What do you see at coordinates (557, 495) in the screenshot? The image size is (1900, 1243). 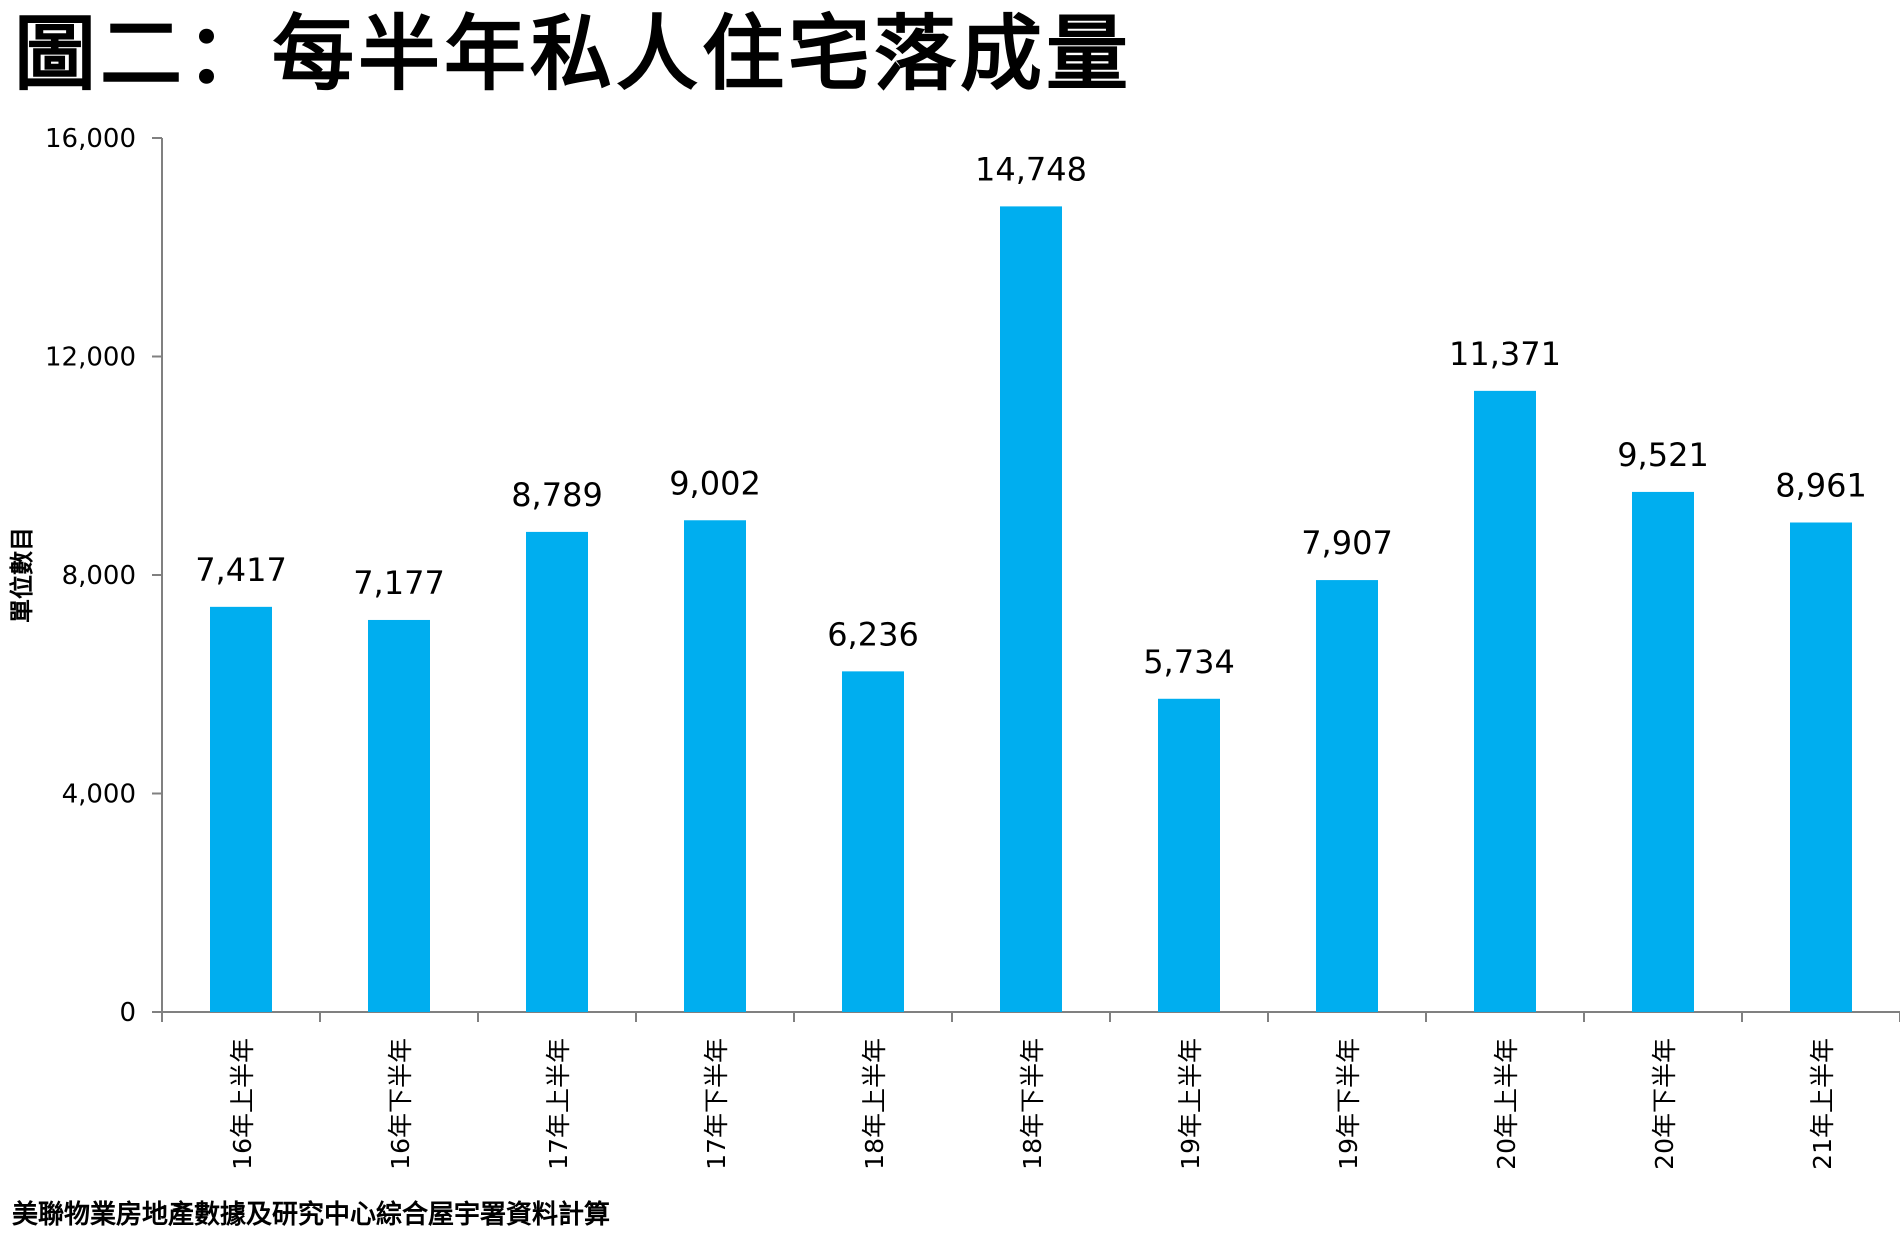 I see `data-label: 8,789` at bounding box center [557, 495].